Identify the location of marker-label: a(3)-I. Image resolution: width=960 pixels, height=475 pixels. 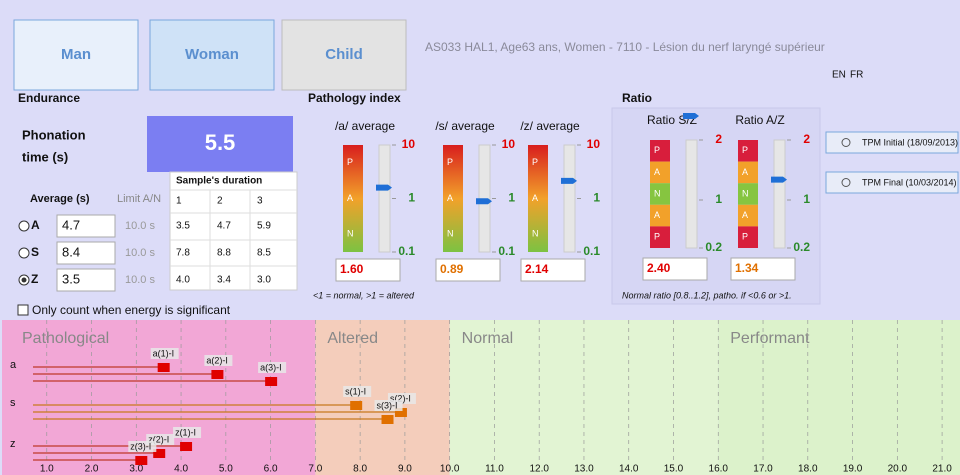
(271, 367).